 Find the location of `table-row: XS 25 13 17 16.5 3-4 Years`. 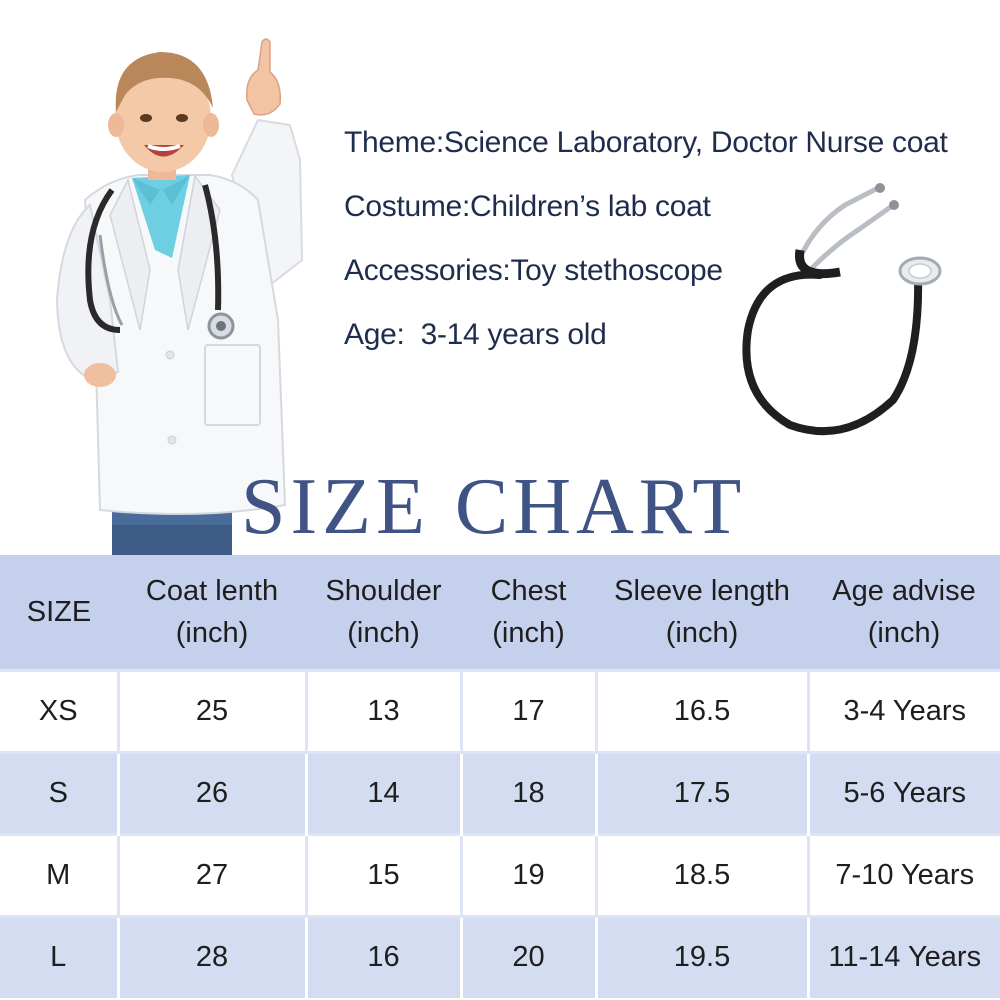

table-row: XS 25 13 17 16.5 3-4 Years is located at coordinates (500, 711).